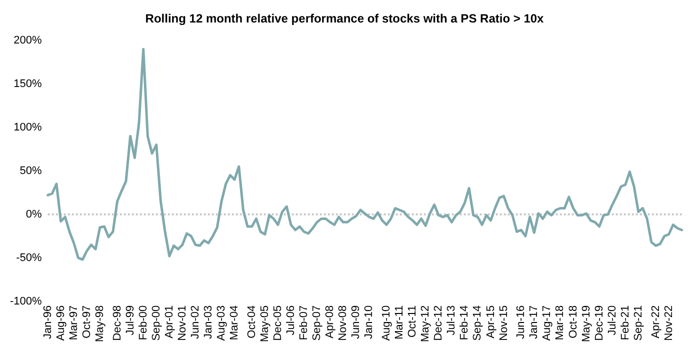 This screenshot has width=699, height=348. What do you see at coordinates (521, 322) in the screenshot?
I see `x-tick-label: Jun-16` at bounding box center [521, 322].